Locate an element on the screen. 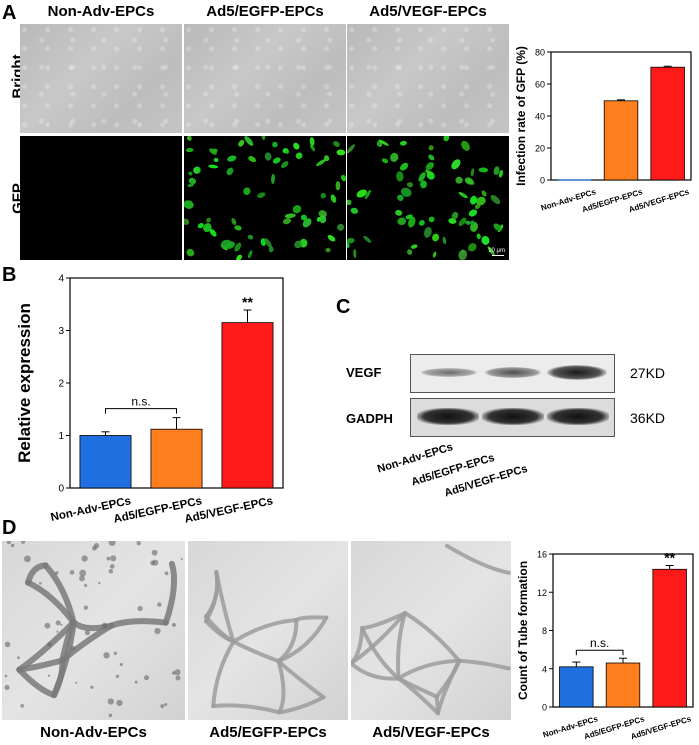 Image resolution: width=699 pixels, height=745 pixels. y-tick-label: 60 is located at coordinates (540, 85).